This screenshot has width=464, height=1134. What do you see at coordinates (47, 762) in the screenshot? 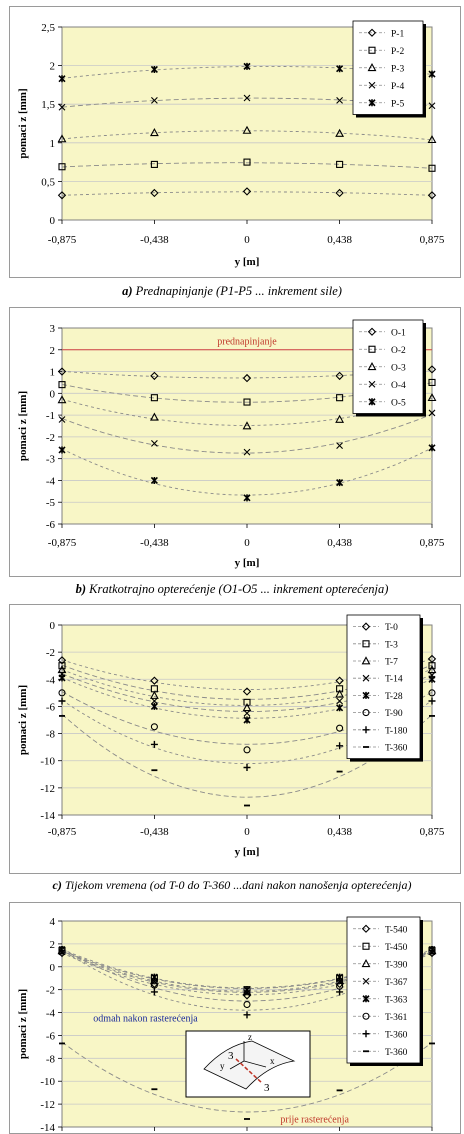
I see `y-tick-label: -10` at bounding box center [47, 762].